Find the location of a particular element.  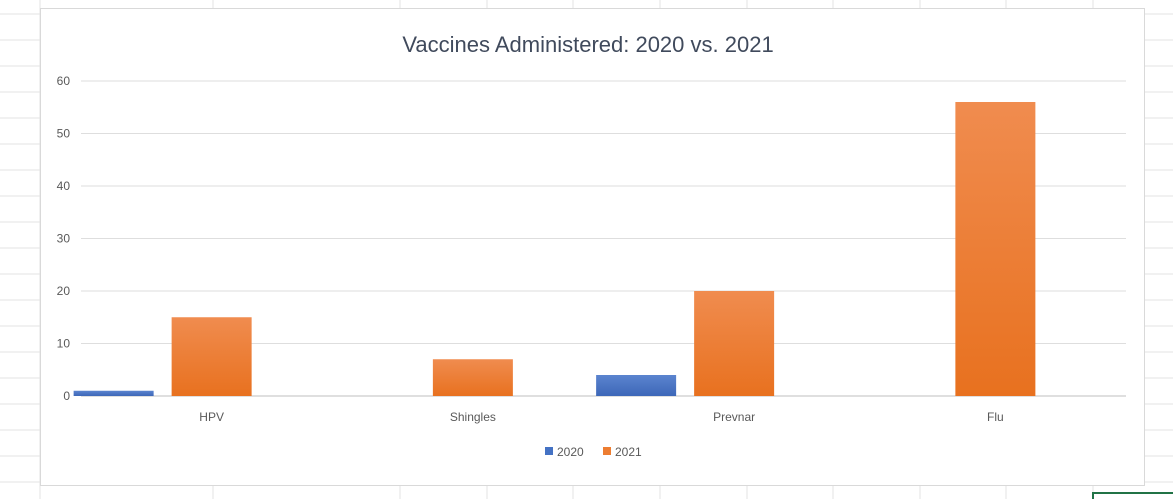

x-tick-label: Shingles is located at coordinates (473, 417).